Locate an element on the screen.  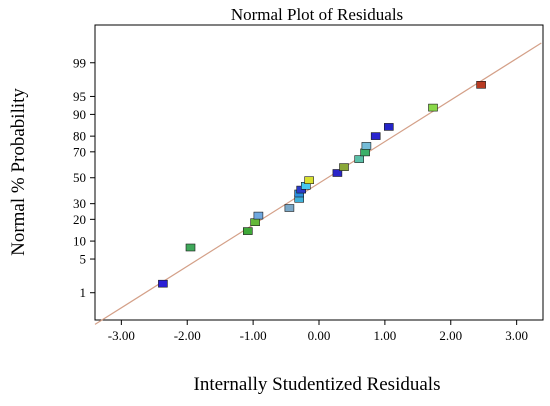
x-tick-label: 2.00 is located at coordinates (450, 335).